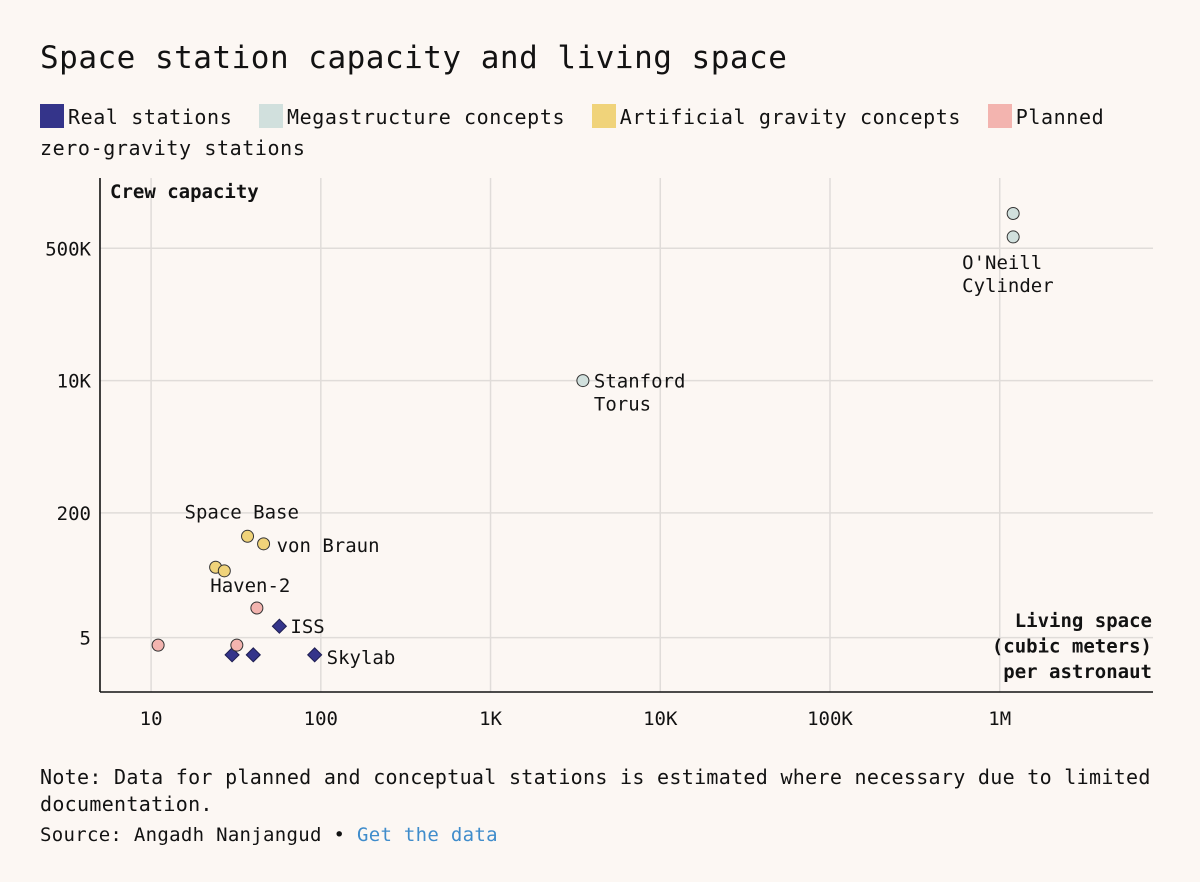 The width and height of the screenshot is (1200, 882). I want to click on x-axis-title-line-3: per astronaut, so click(1077, 672).